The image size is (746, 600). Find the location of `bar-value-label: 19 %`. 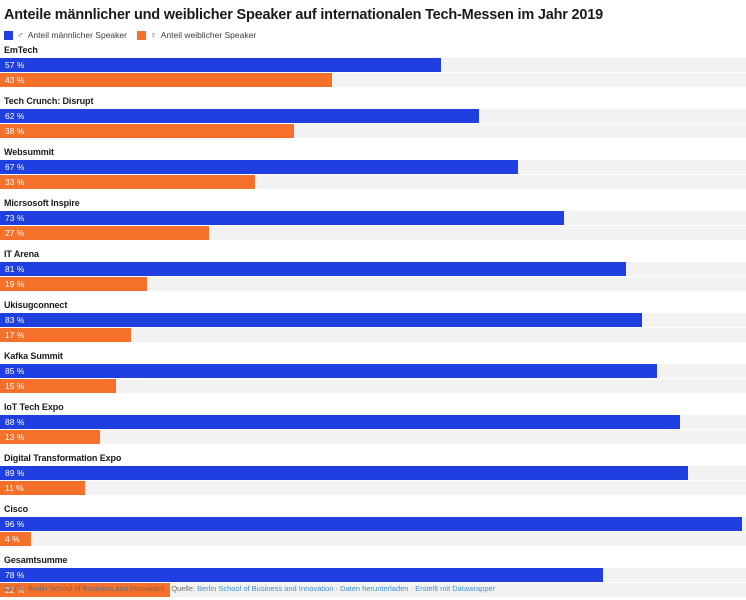

bar-value-label: 19 % is located at coordinates (15, 284).